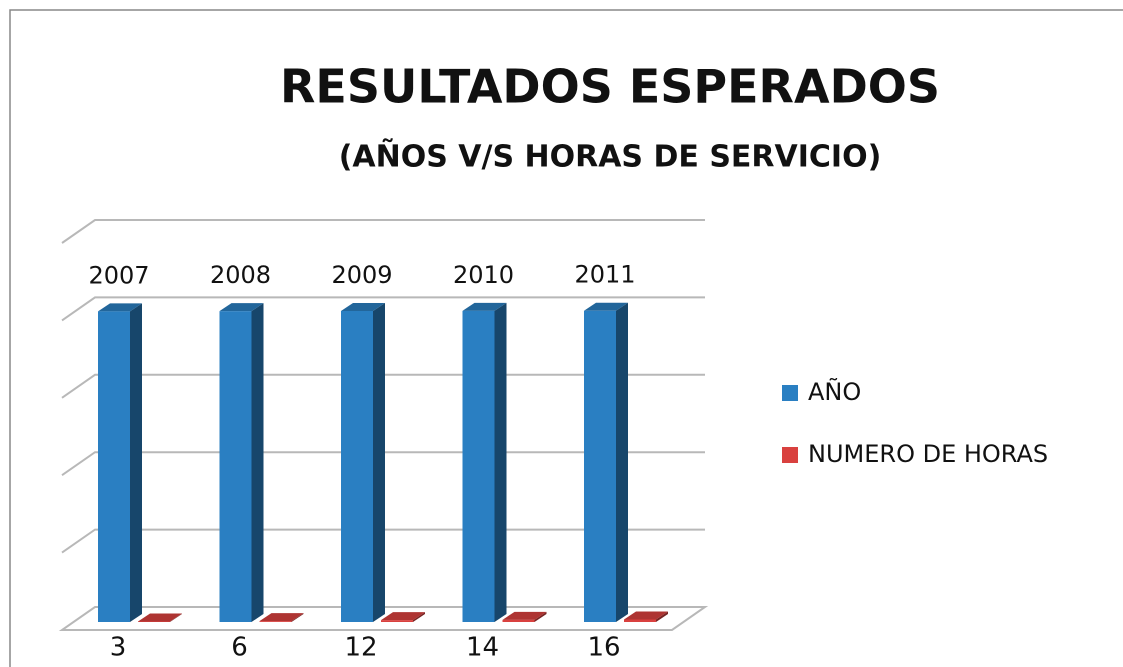  I want to click on data-label: 2010, so click(483, 275).